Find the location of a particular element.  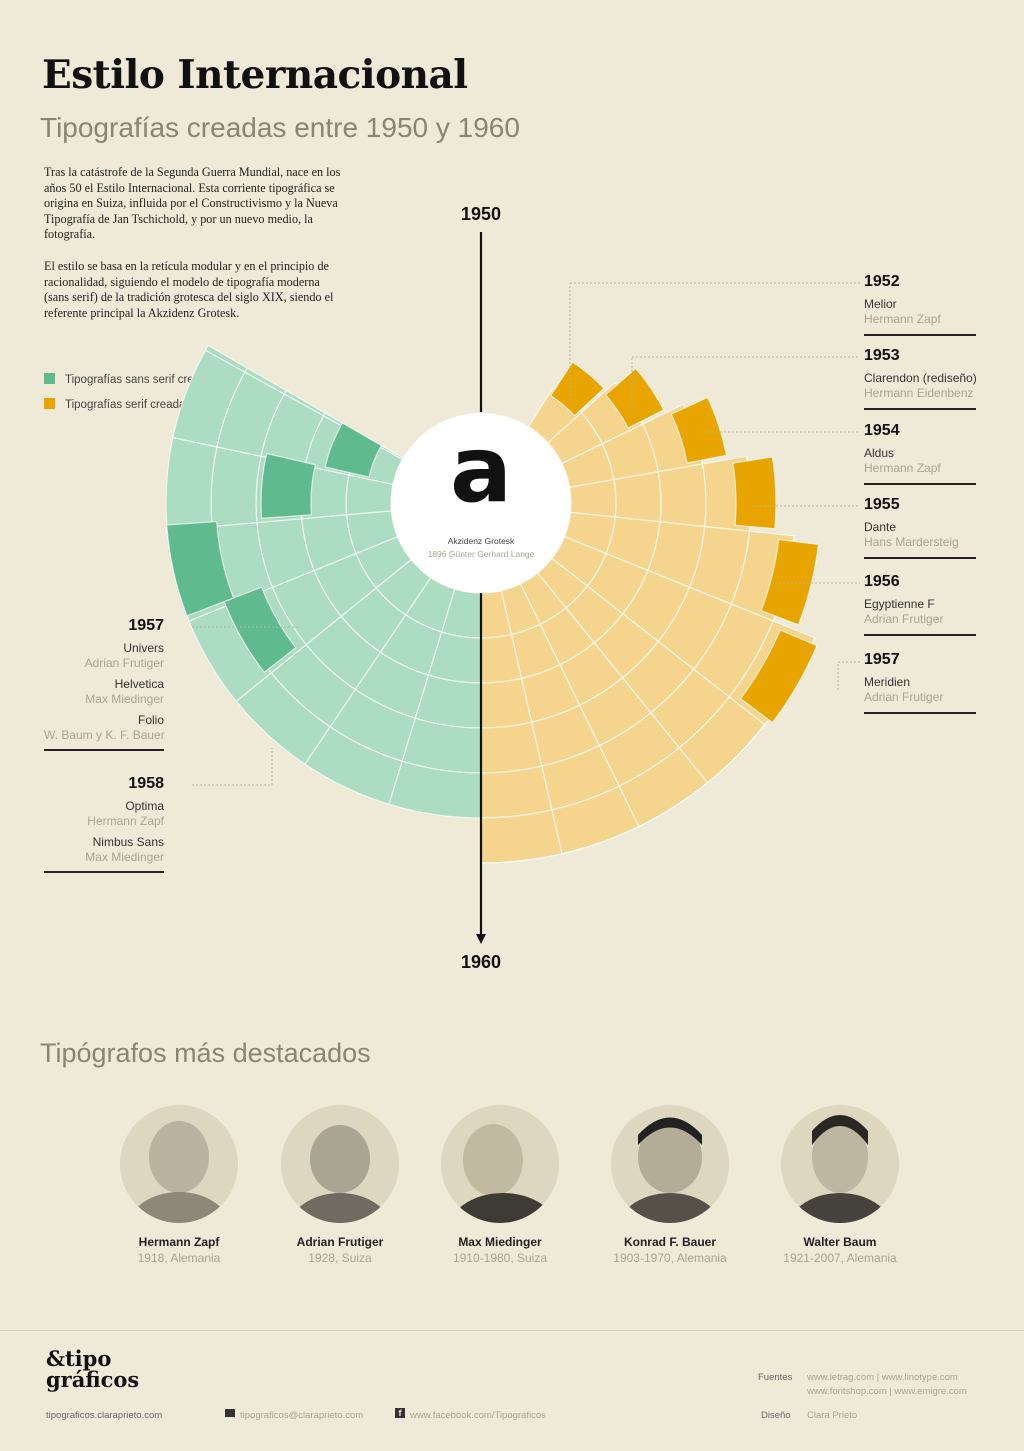

designer-card: Walter Baum 1921-2007, Alemania is located at coordinates (840, 1185).